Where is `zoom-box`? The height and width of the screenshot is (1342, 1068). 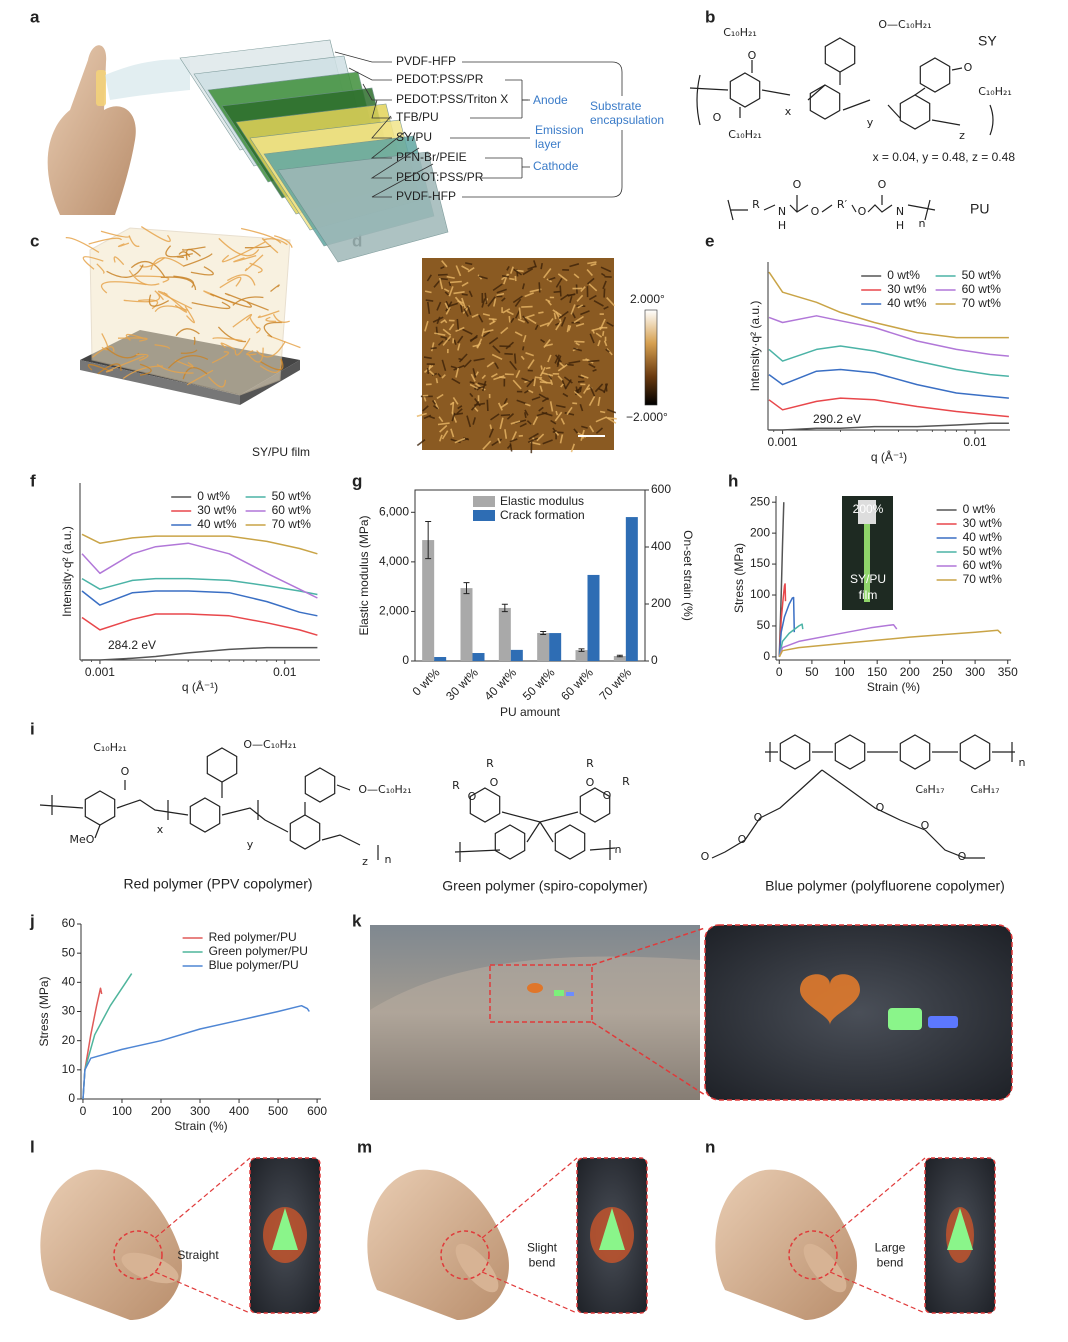
zoom-box is located at coordinates (541, 993).